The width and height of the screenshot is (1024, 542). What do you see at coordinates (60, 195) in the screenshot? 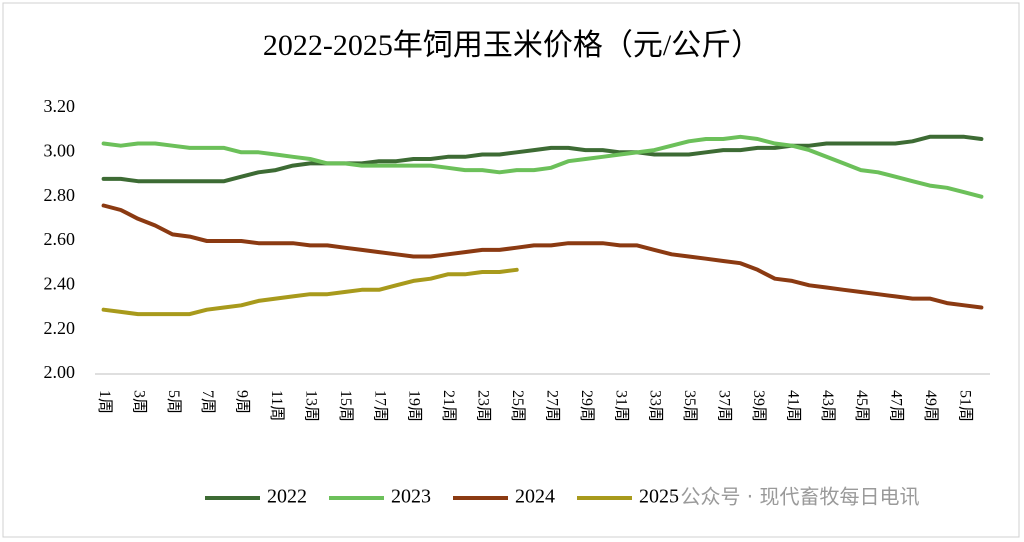
I see `y-tick-label: 2.80` at bounding box center [60, 195].